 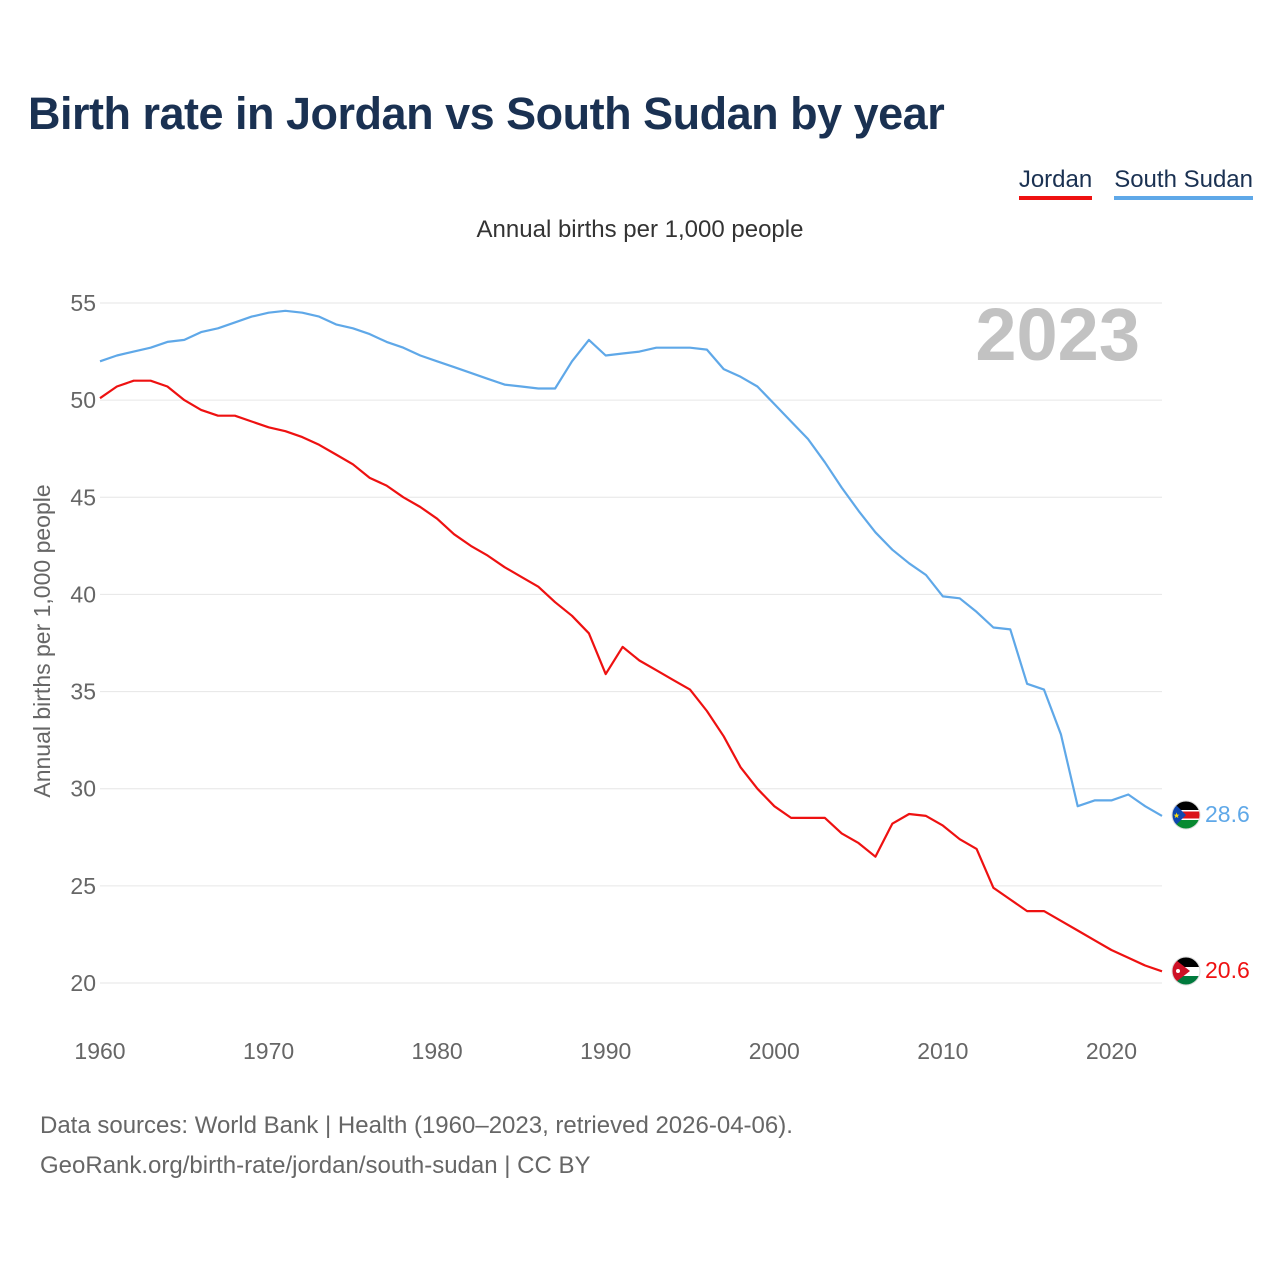 What do you see at coordinates (774, 1051) in the screenshot?
I see `x-tick-label: 2000` at bounding box center [774, 1051].